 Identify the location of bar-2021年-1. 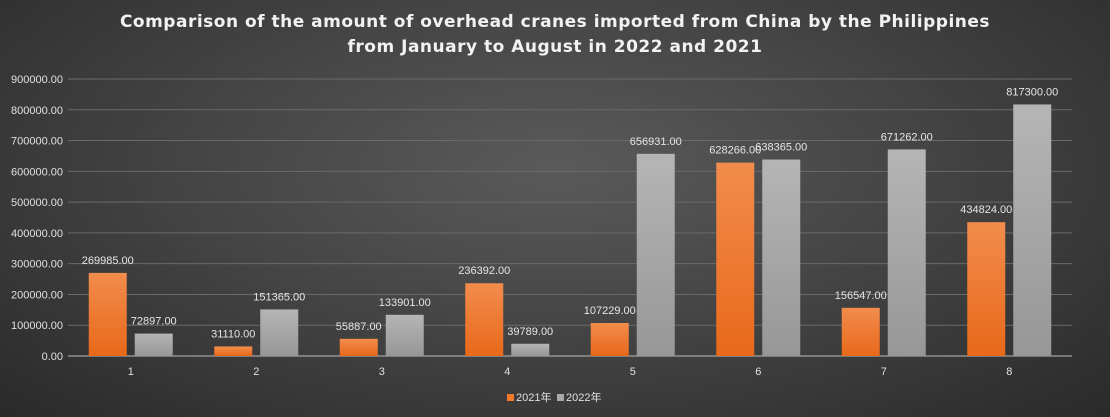
(107, 314).